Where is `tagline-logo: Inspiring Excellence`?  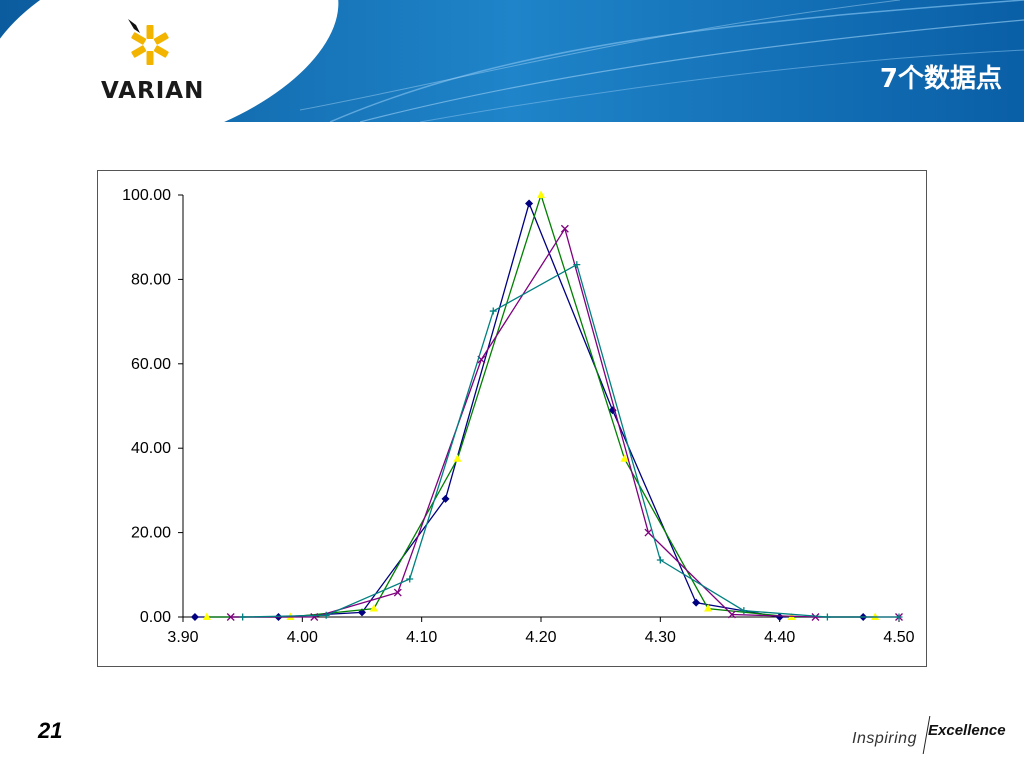 tagline-logo: Inspiring Excellence is located at coordinates (932, 736).